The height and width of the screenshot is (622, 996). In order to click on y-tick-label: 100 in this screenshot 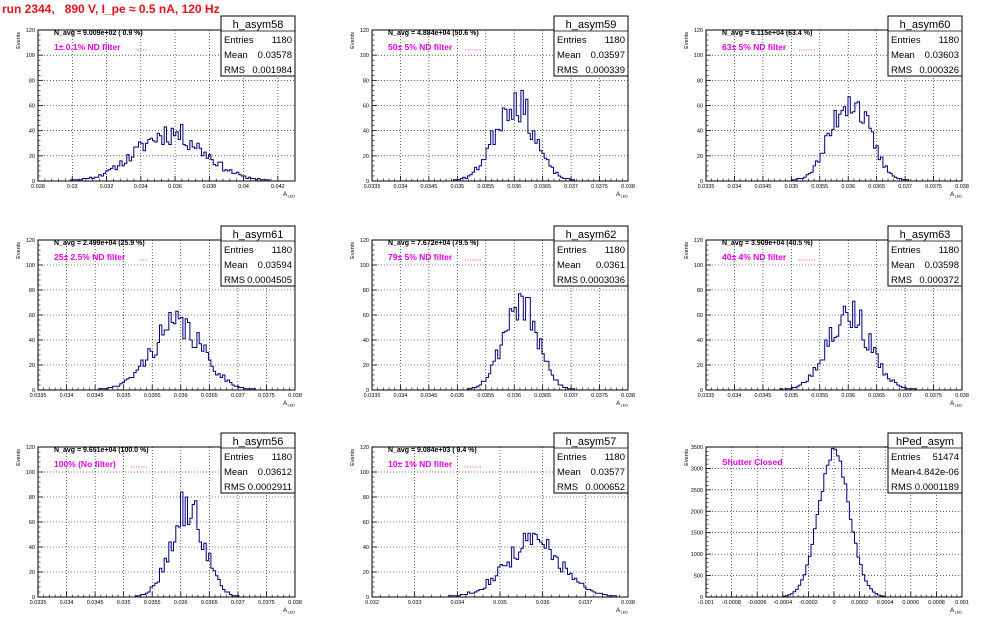, I will do `click(698, 56)`.